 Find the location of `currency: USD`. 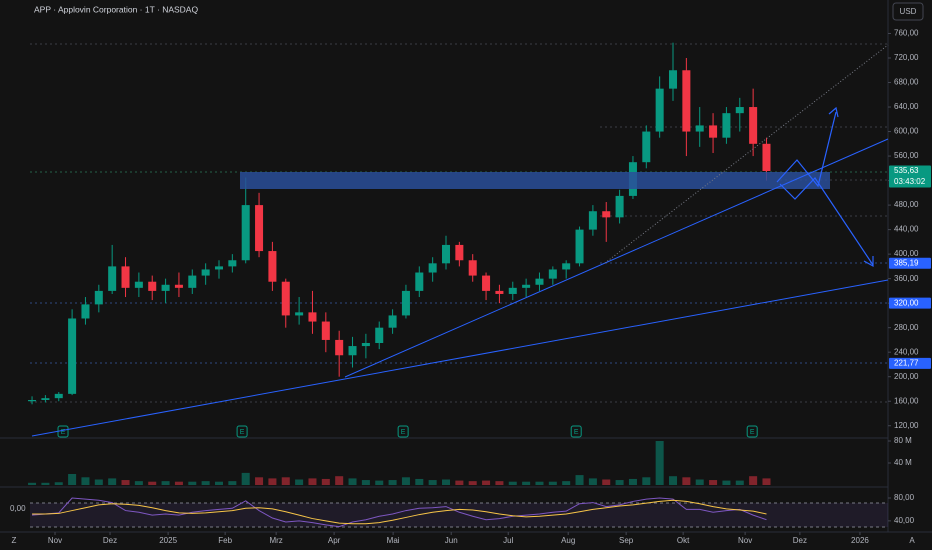

currency: USD is located at coordinates (908, 11).